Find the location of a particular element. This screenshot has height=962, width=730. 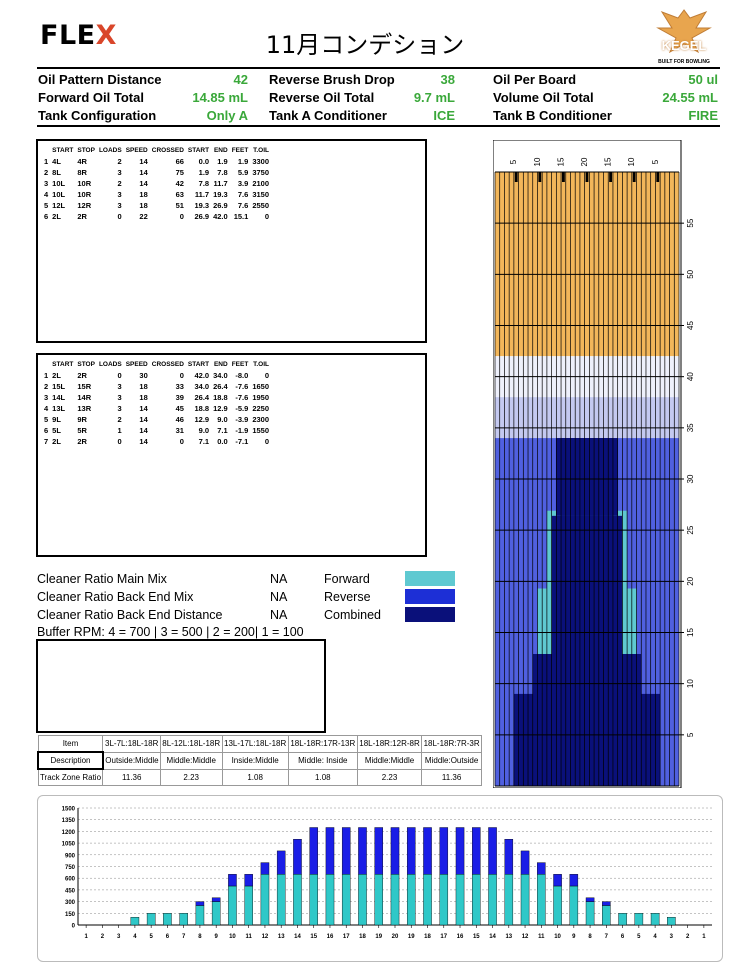

step-cell: 39 is located at coordinates (179, 397).